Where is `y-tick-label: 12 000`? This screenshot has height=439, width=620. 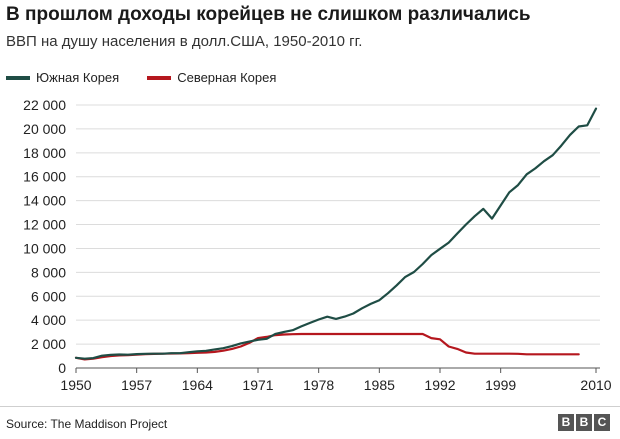 y-tick-label: 12 000 is located at coordinates (44, 225).